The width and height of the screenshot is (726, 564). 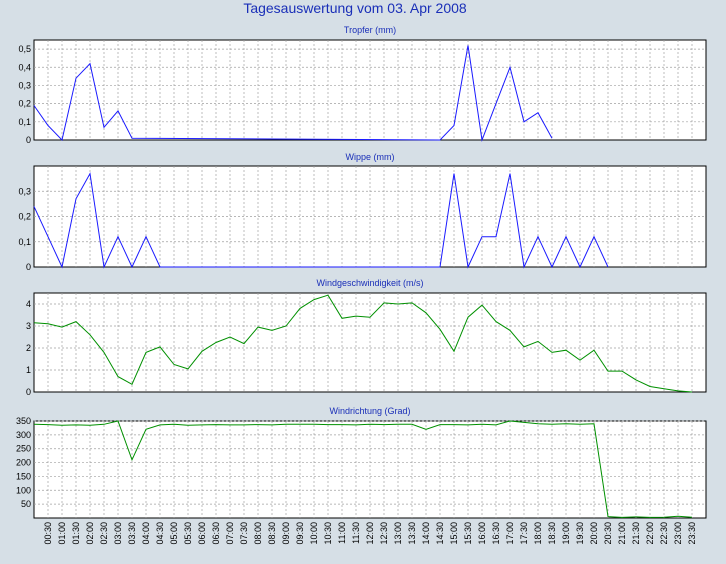 I want to click on x-tick-label: 02:30, so click(x=104, y=533).